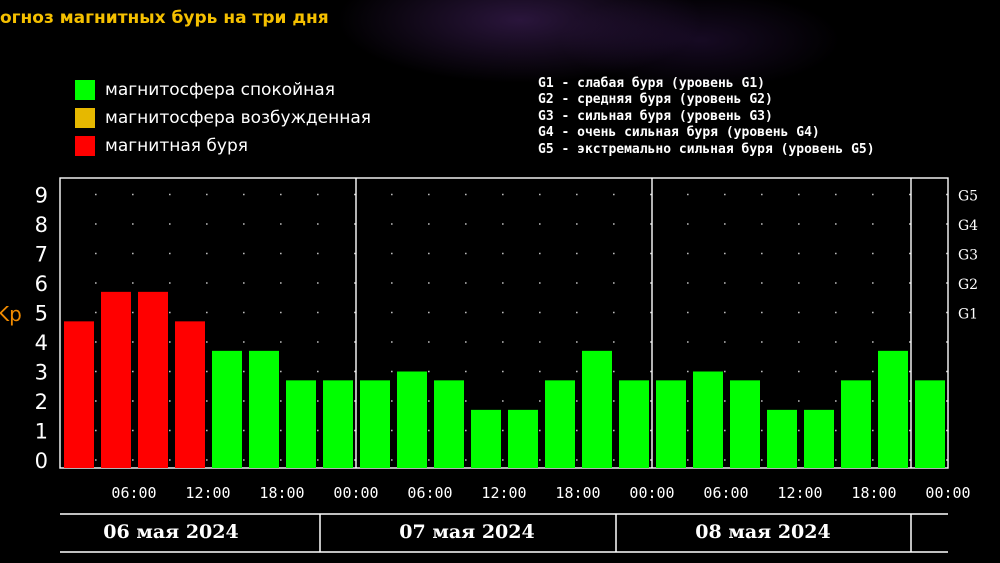 The image size is (1000, 563). What do you see at coordinates (11, 314) in the screenshot?
I see `y-axis-label: Kp` at bounding box center [11, 314].